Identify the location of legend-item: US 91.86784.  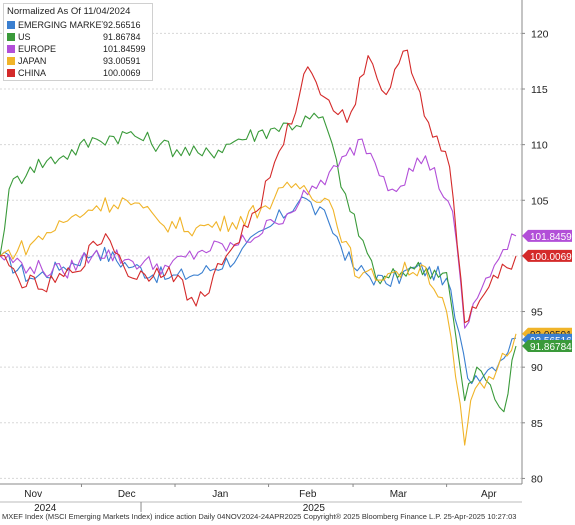
(78, 37).